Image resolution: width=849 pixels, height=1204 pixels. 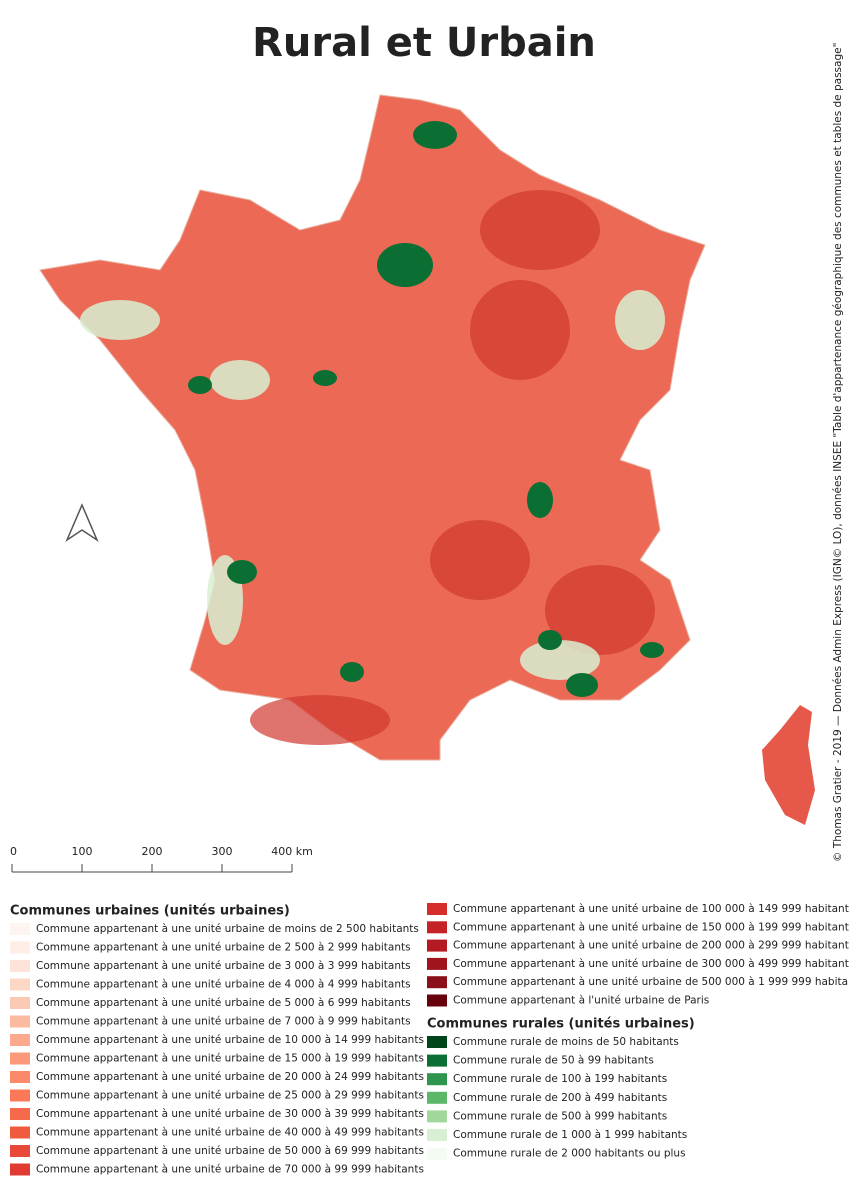 What do you see at coordinates (82, 523) in the screenshot?
I see `north-arrow` at bounding box center [82, 523].